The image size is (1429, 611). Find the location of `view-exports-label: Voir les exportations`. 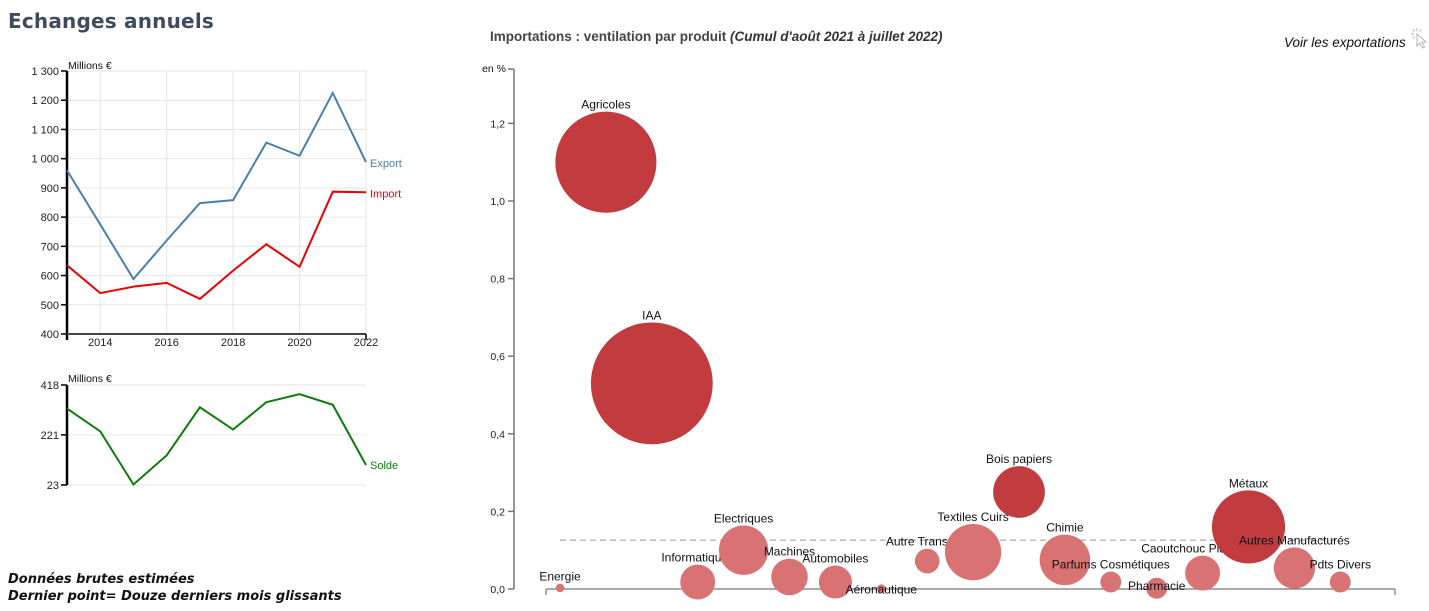

view-exports-label: Voir les exportations is located at coordinates (1345, 42).